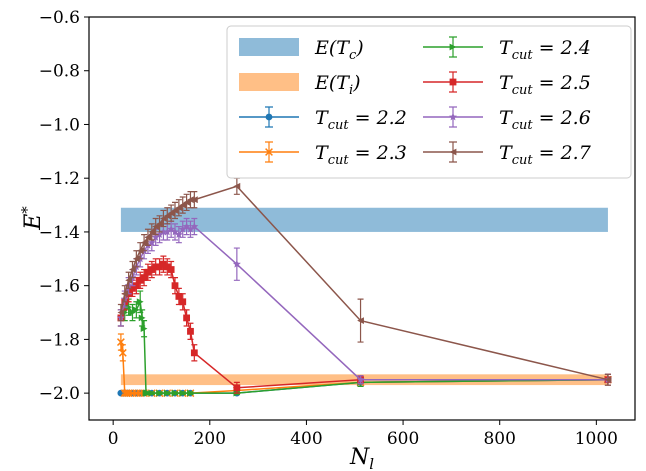 This screenshot has width=646, height=471. I want to click on x-tick-label: 0, so click(113, 439).